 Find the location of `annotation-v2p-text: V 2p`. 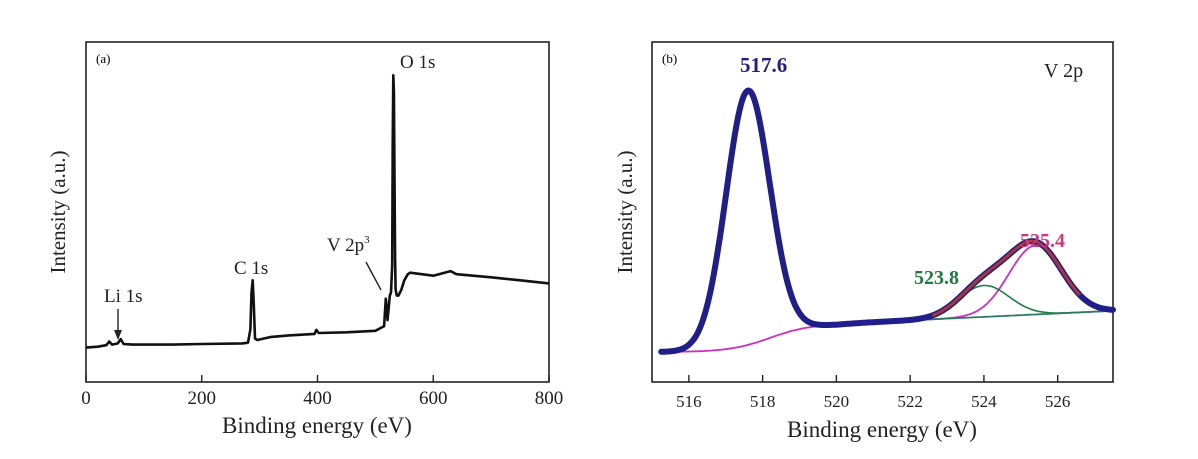

annotation-v2p-text: V 2p is located at coordinates (345, 245).